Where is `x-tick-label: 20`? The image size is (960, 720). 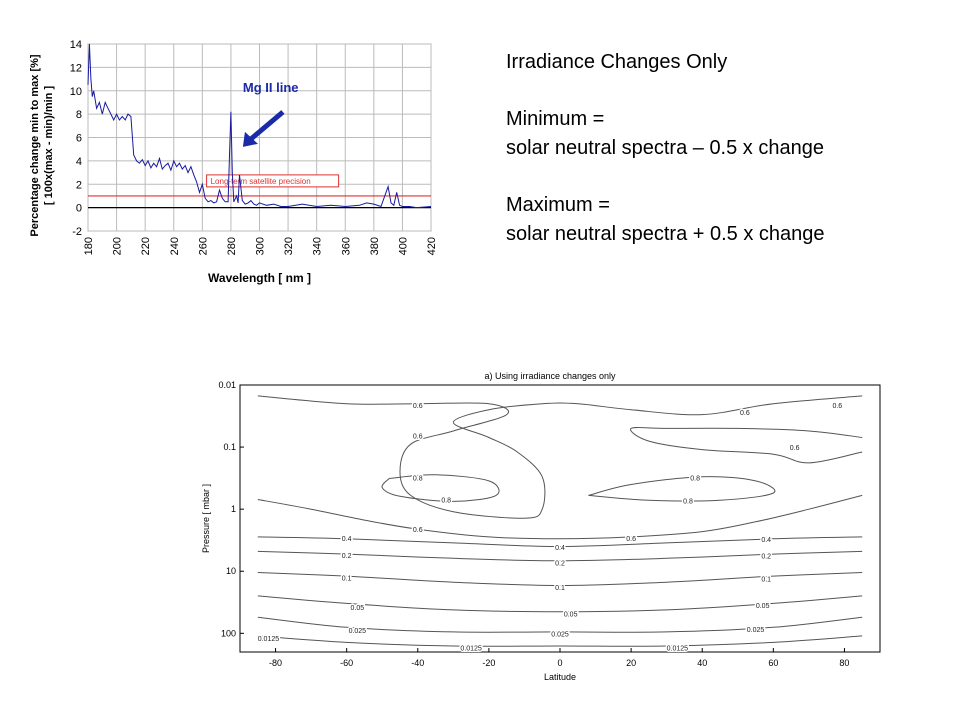
x-tick-label: 20 is located at coordinates (631, 663).